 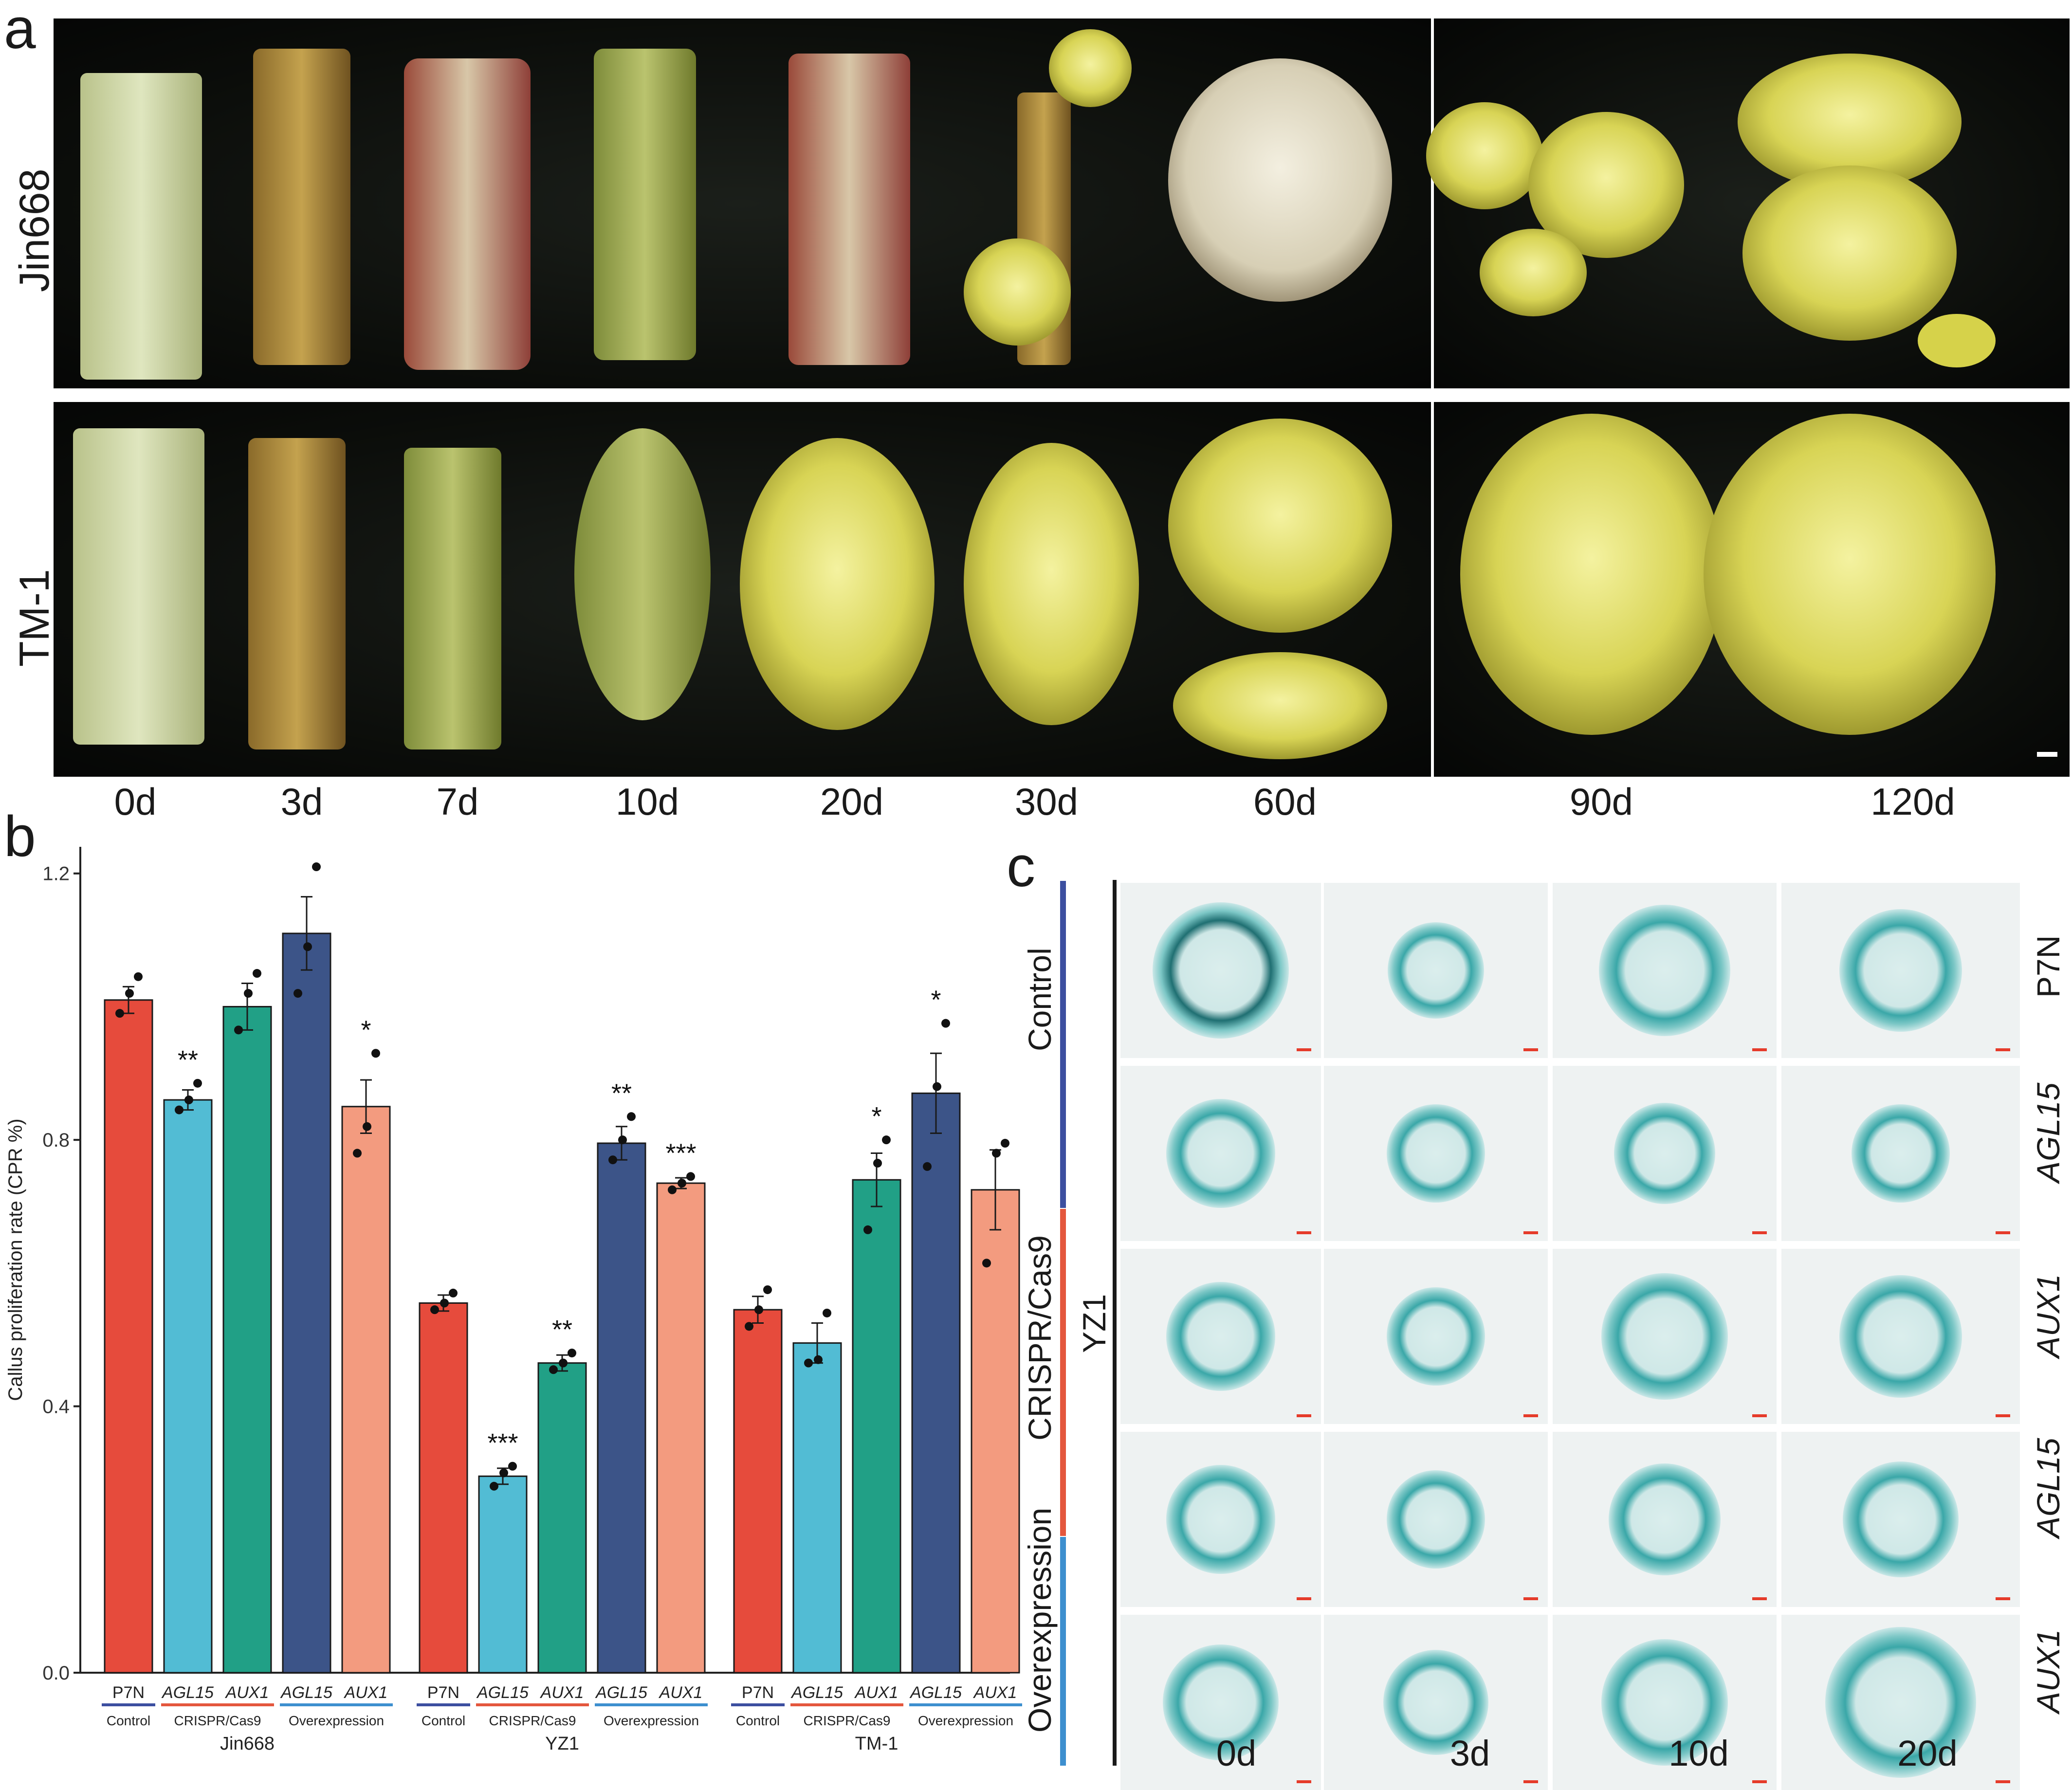 What do you see at coordinates (452, 598) in the screenshot?
I see `tm1-7d-explant` at bounding box center [452, 598].